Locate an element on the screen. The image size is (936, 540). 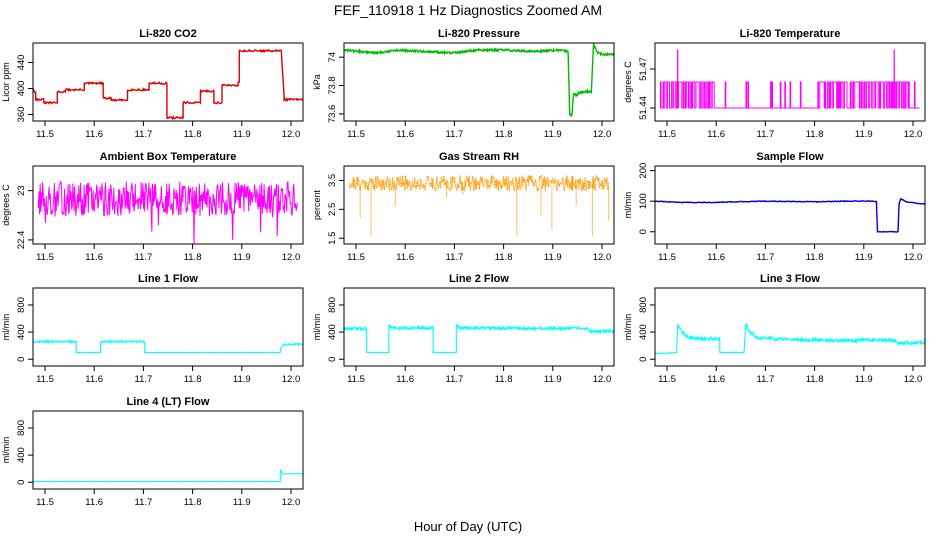
panel-title: Li-820 Pressure is located at coordinates (479, 34).